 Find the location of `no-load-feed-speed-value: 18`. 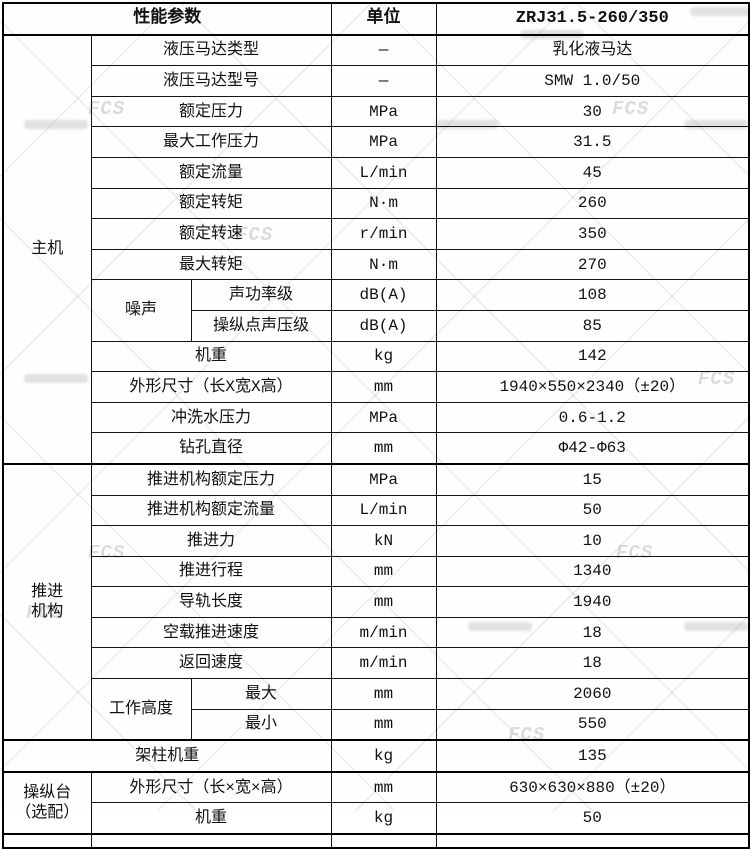

no-load-feed-speed-value: 18 is located at coordinates (592, 632).